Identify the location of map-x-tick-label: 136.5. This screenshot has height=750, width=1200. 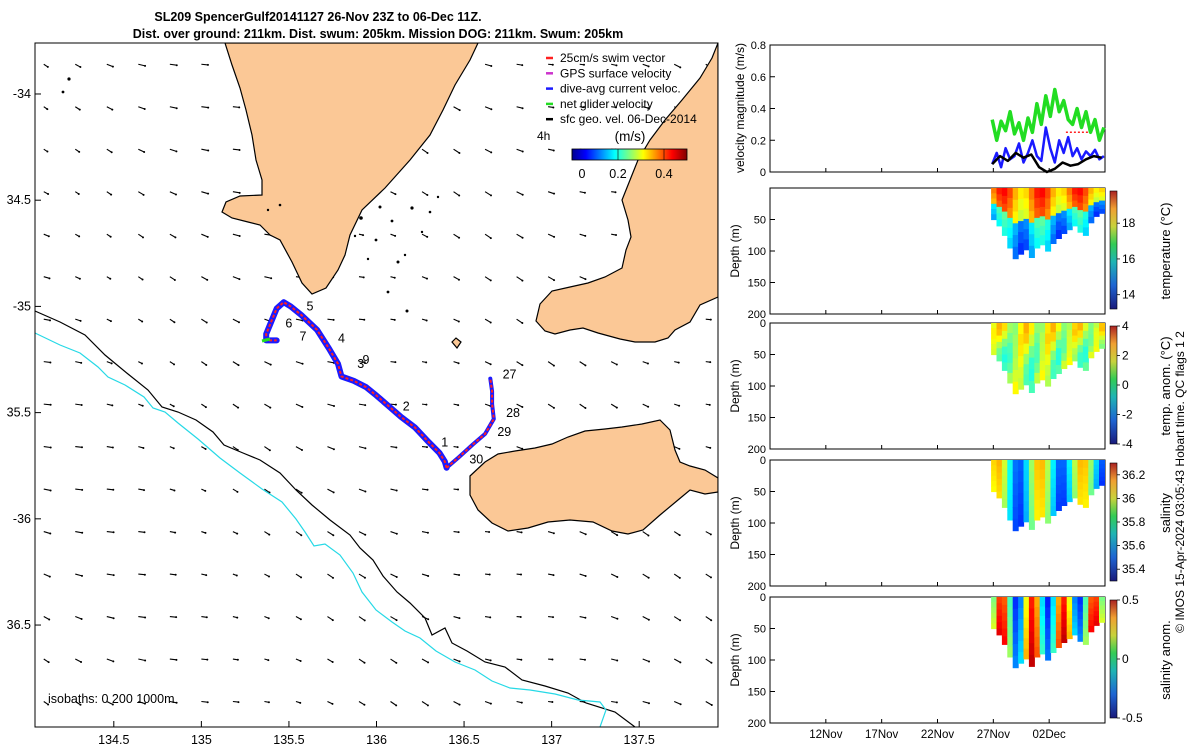
(463, 740).